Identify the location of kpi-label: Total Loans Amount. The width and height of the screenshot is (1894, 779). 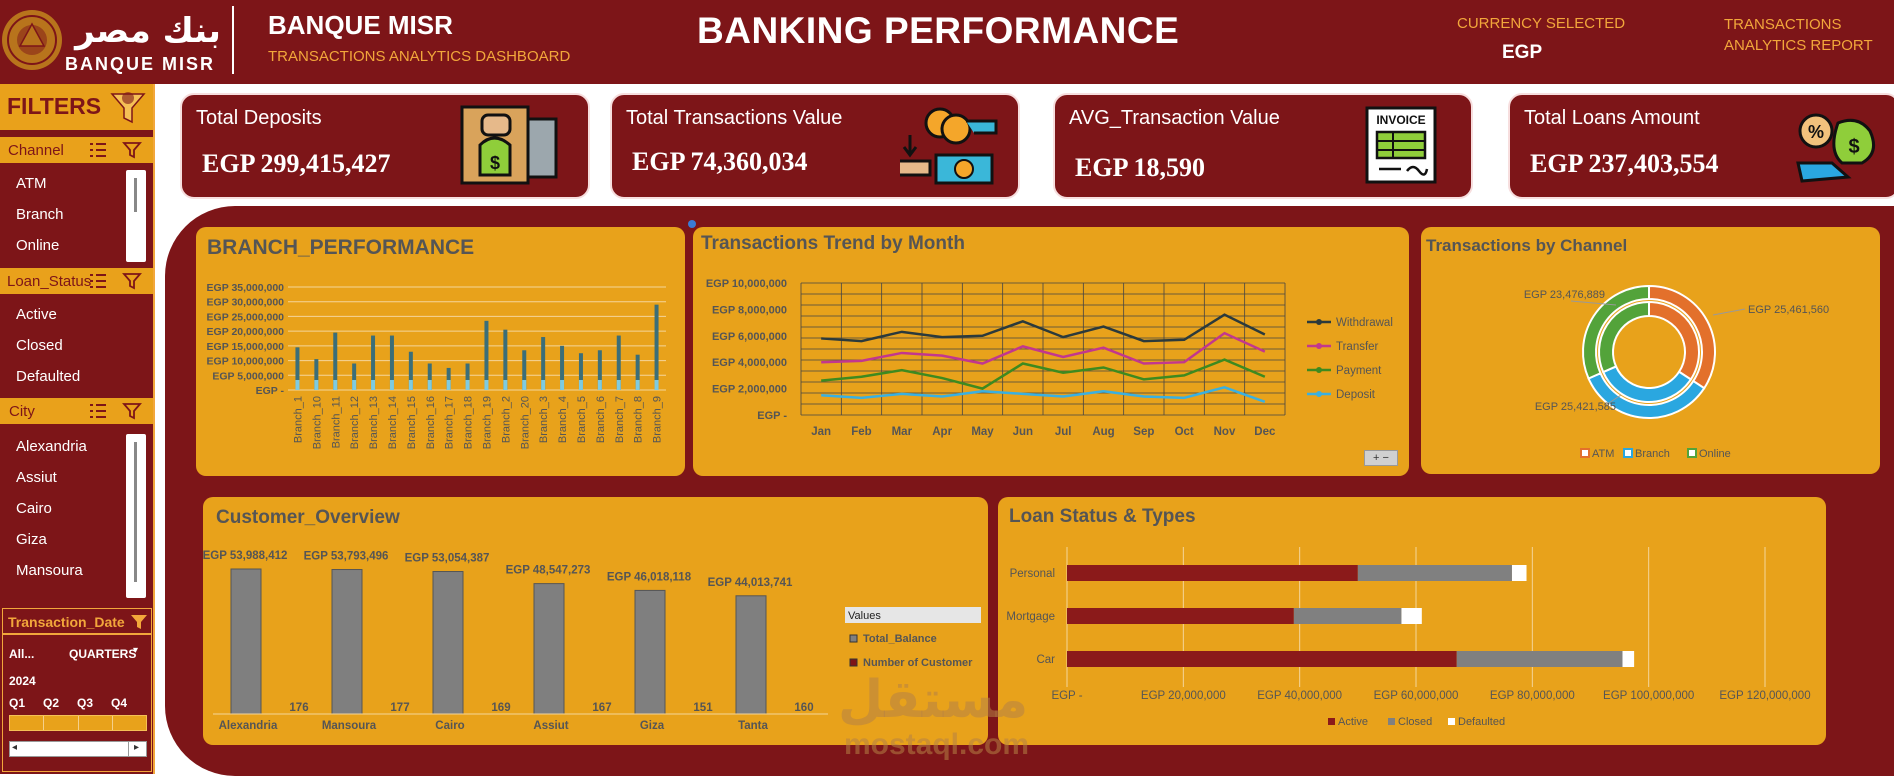
(1612, 118).